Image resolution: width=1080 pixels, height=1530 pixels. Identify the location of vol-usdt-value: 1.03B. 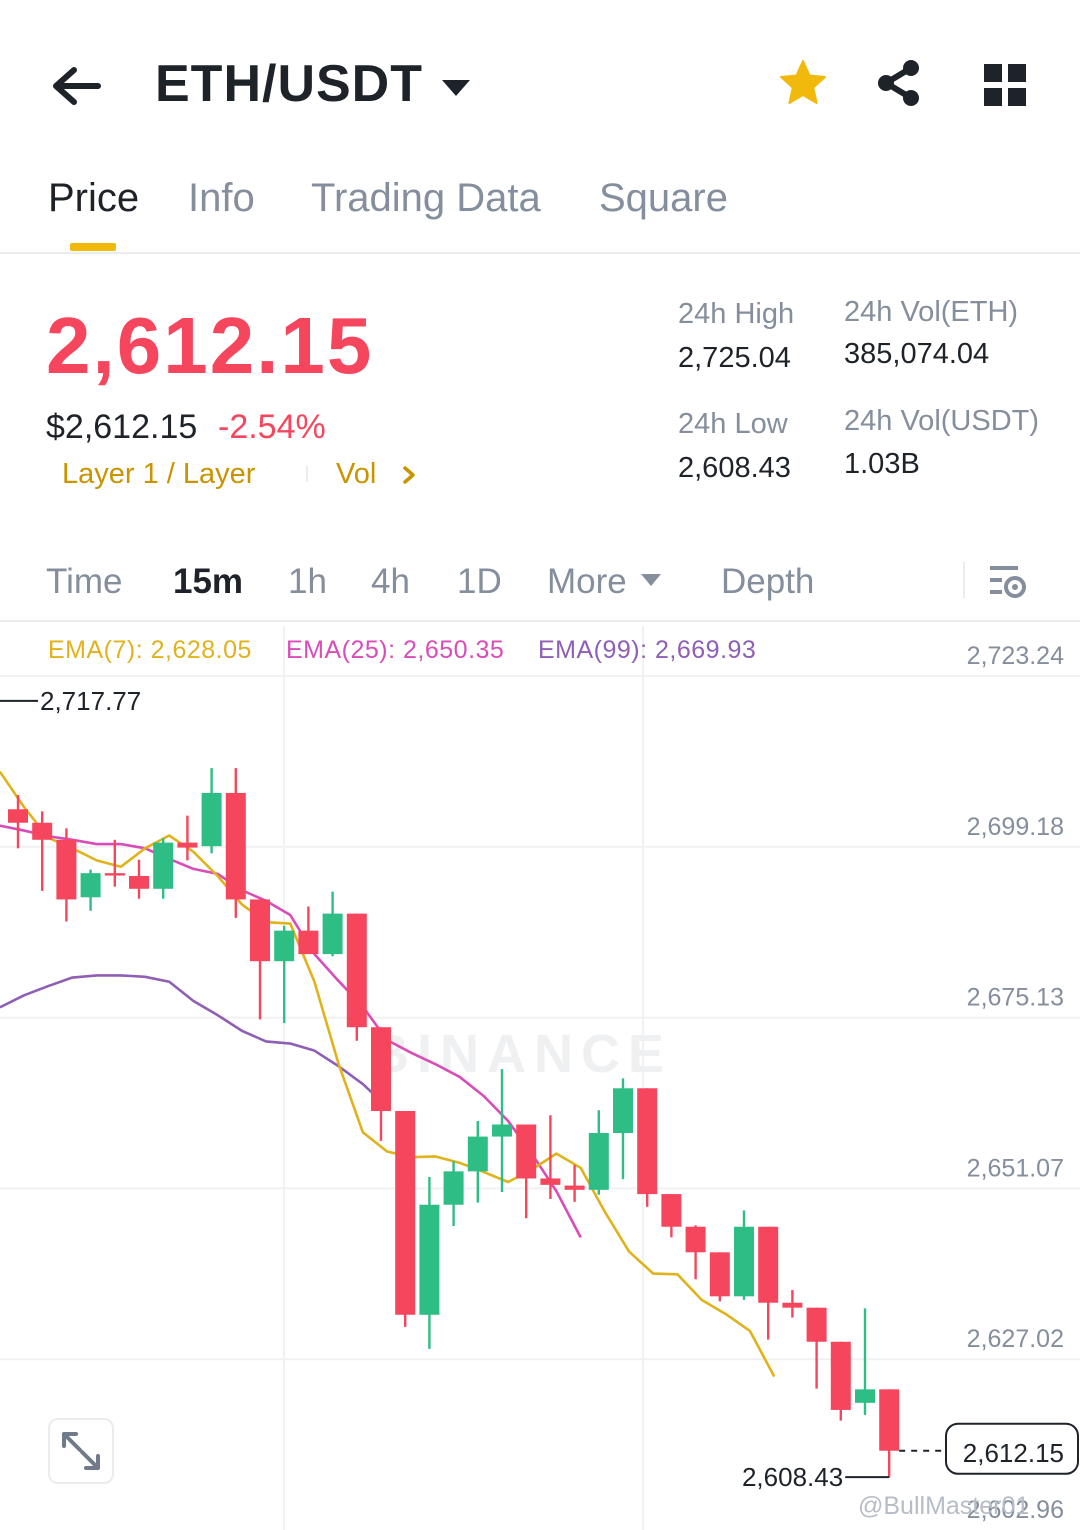
(882, 464).